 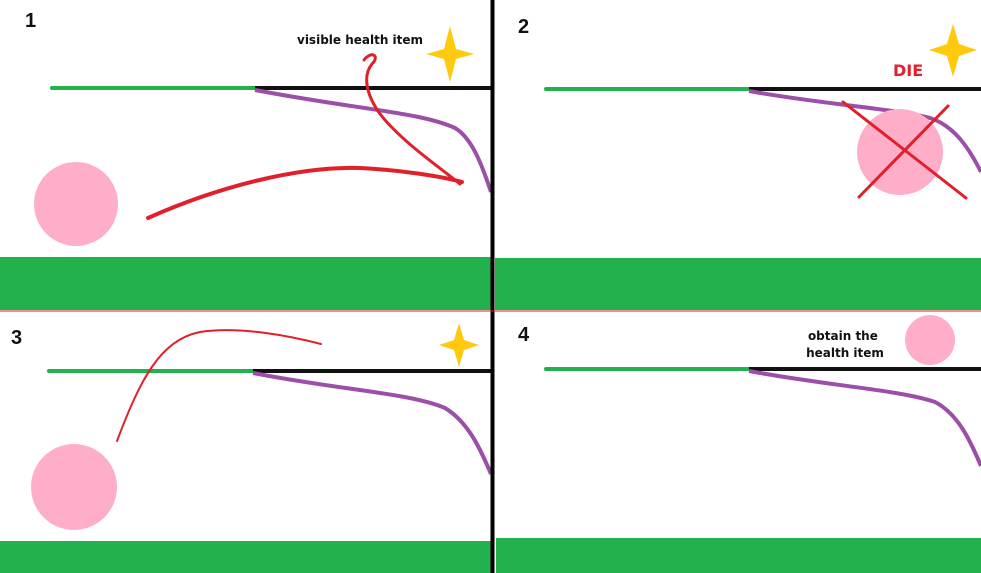 What do you see at coordinates (930, 340) in the screenshot?
I see `pink-ball-at-item` at bounding box center [930, 340].